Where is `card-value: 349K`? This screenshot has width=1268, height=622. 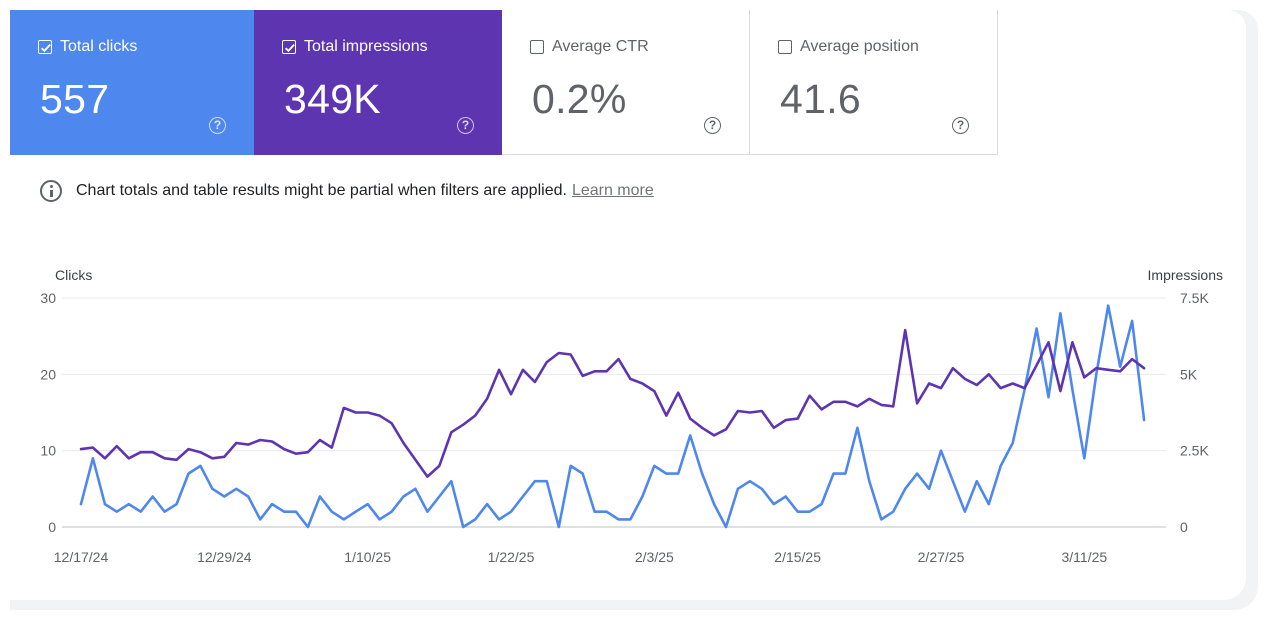
card-value: 349K is located at coordinates (332, 99).